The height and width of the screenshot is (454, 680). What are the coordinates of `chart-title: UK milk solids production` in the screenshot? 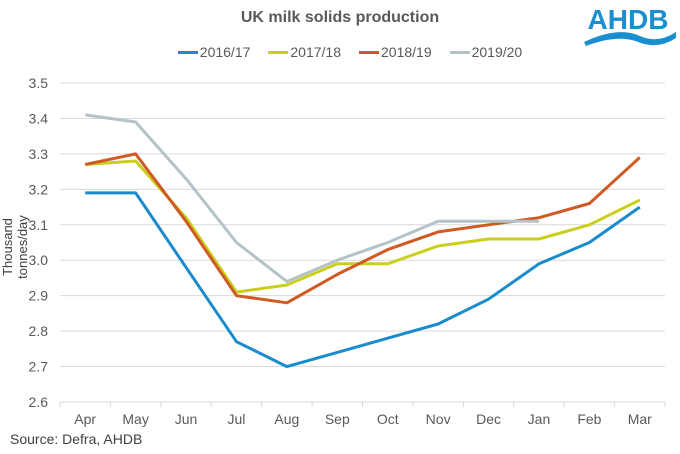 It's located at (340, 17).